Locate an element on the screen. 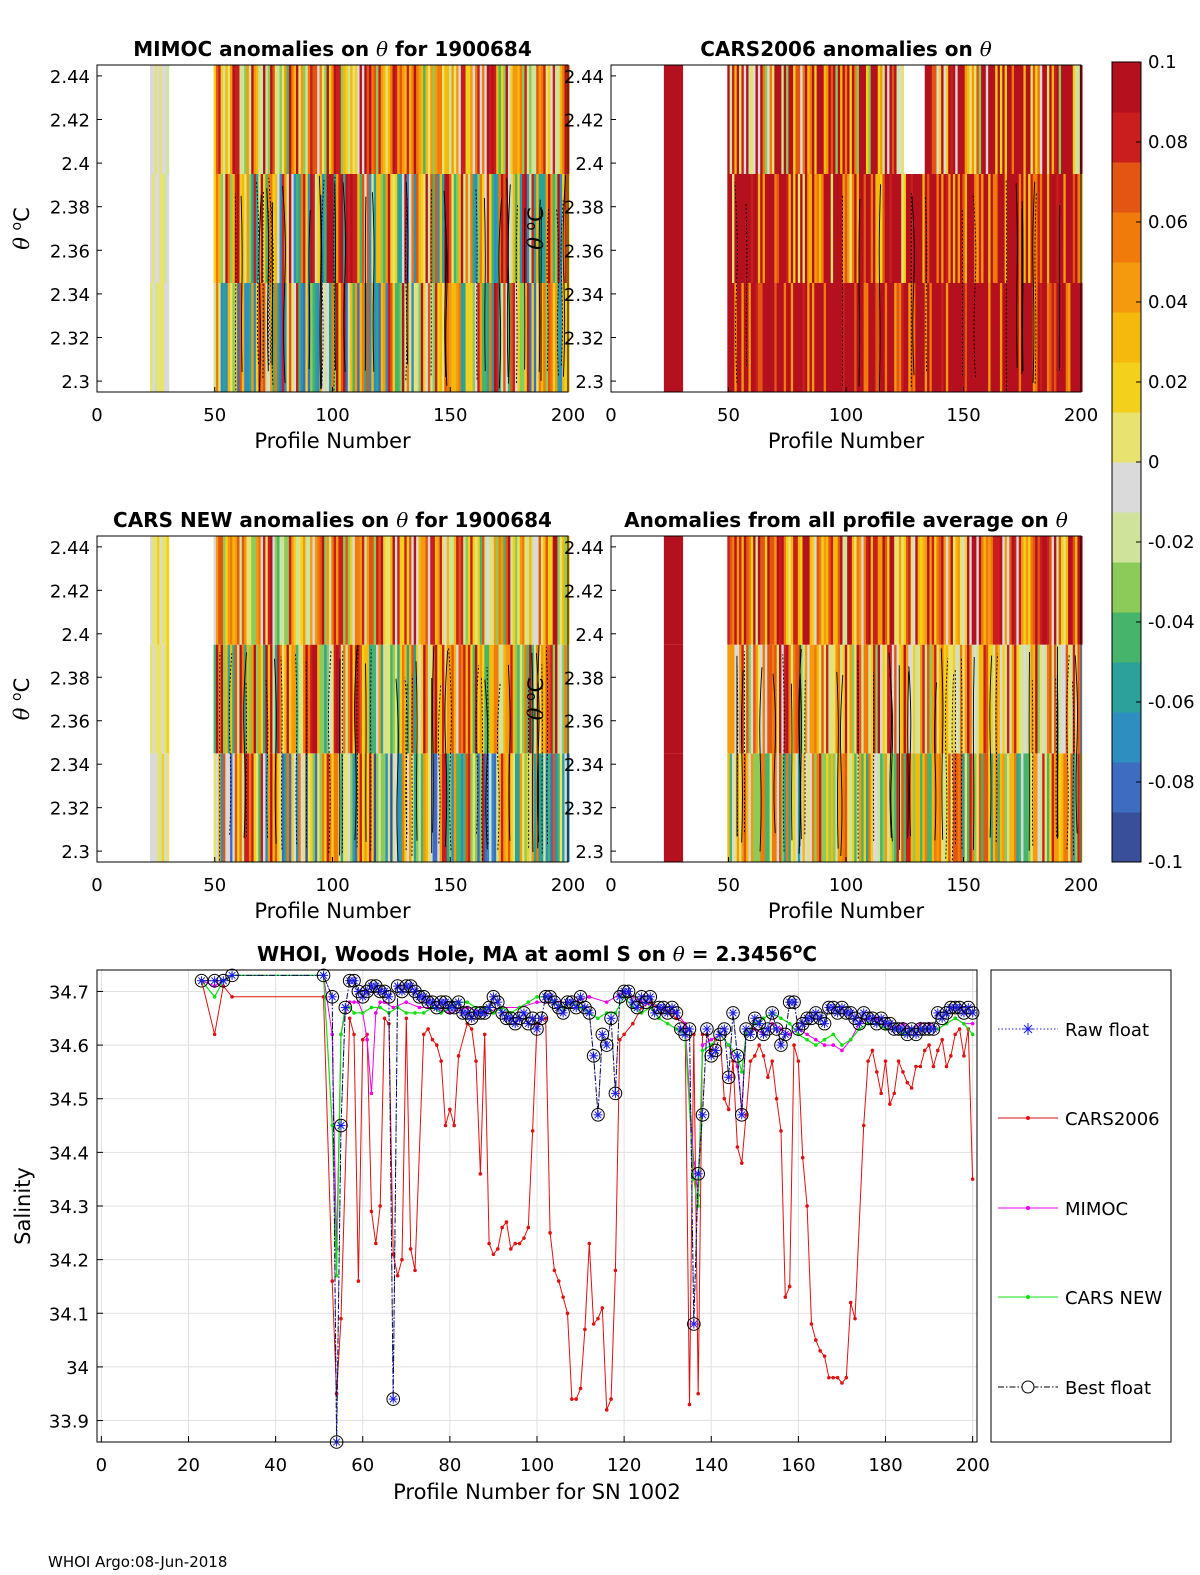 Image resolution: width=1200 pixels, height=1575 pixels. panel-title: CARS NEW anomalies on θ for 1900684 is located at coordinates (332, 520).